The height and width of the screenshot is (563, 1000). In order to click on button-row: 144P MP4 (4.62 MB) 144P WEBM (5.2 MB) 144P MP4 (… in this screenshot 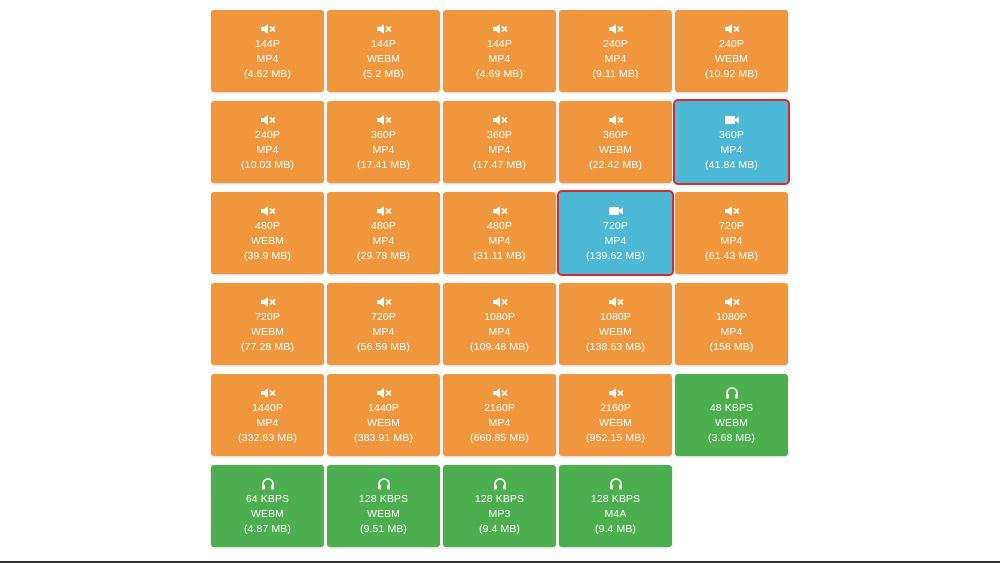, I will do `click(503, 51)`.